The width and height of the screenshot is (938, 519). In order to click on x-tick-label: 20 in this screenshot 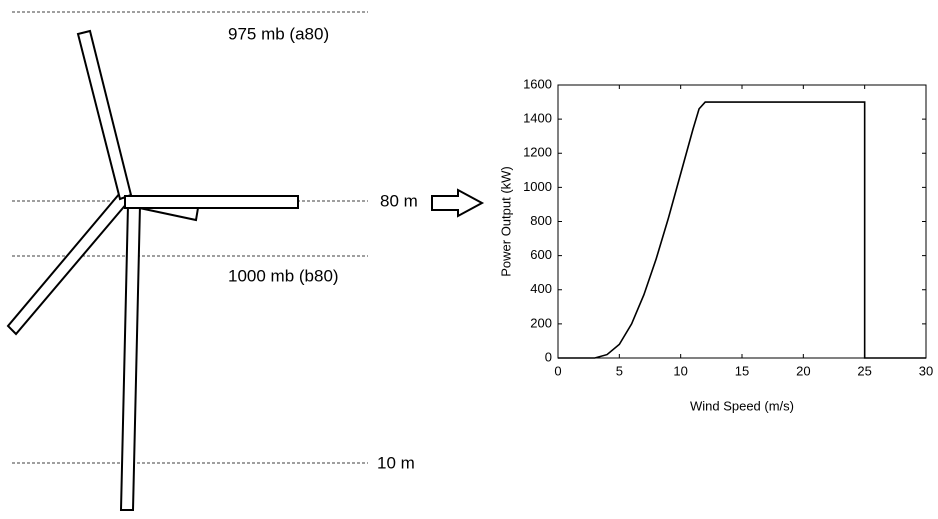, I will do `click(803, 370)`.